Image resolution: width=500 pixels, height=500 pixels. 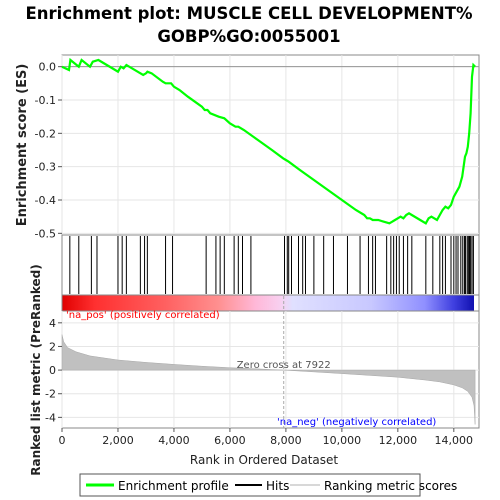 What do you see at coordinates (45, 233) in the screenshot?
I see `es-tick-label: -0.5` at bounding box center [45, 233].